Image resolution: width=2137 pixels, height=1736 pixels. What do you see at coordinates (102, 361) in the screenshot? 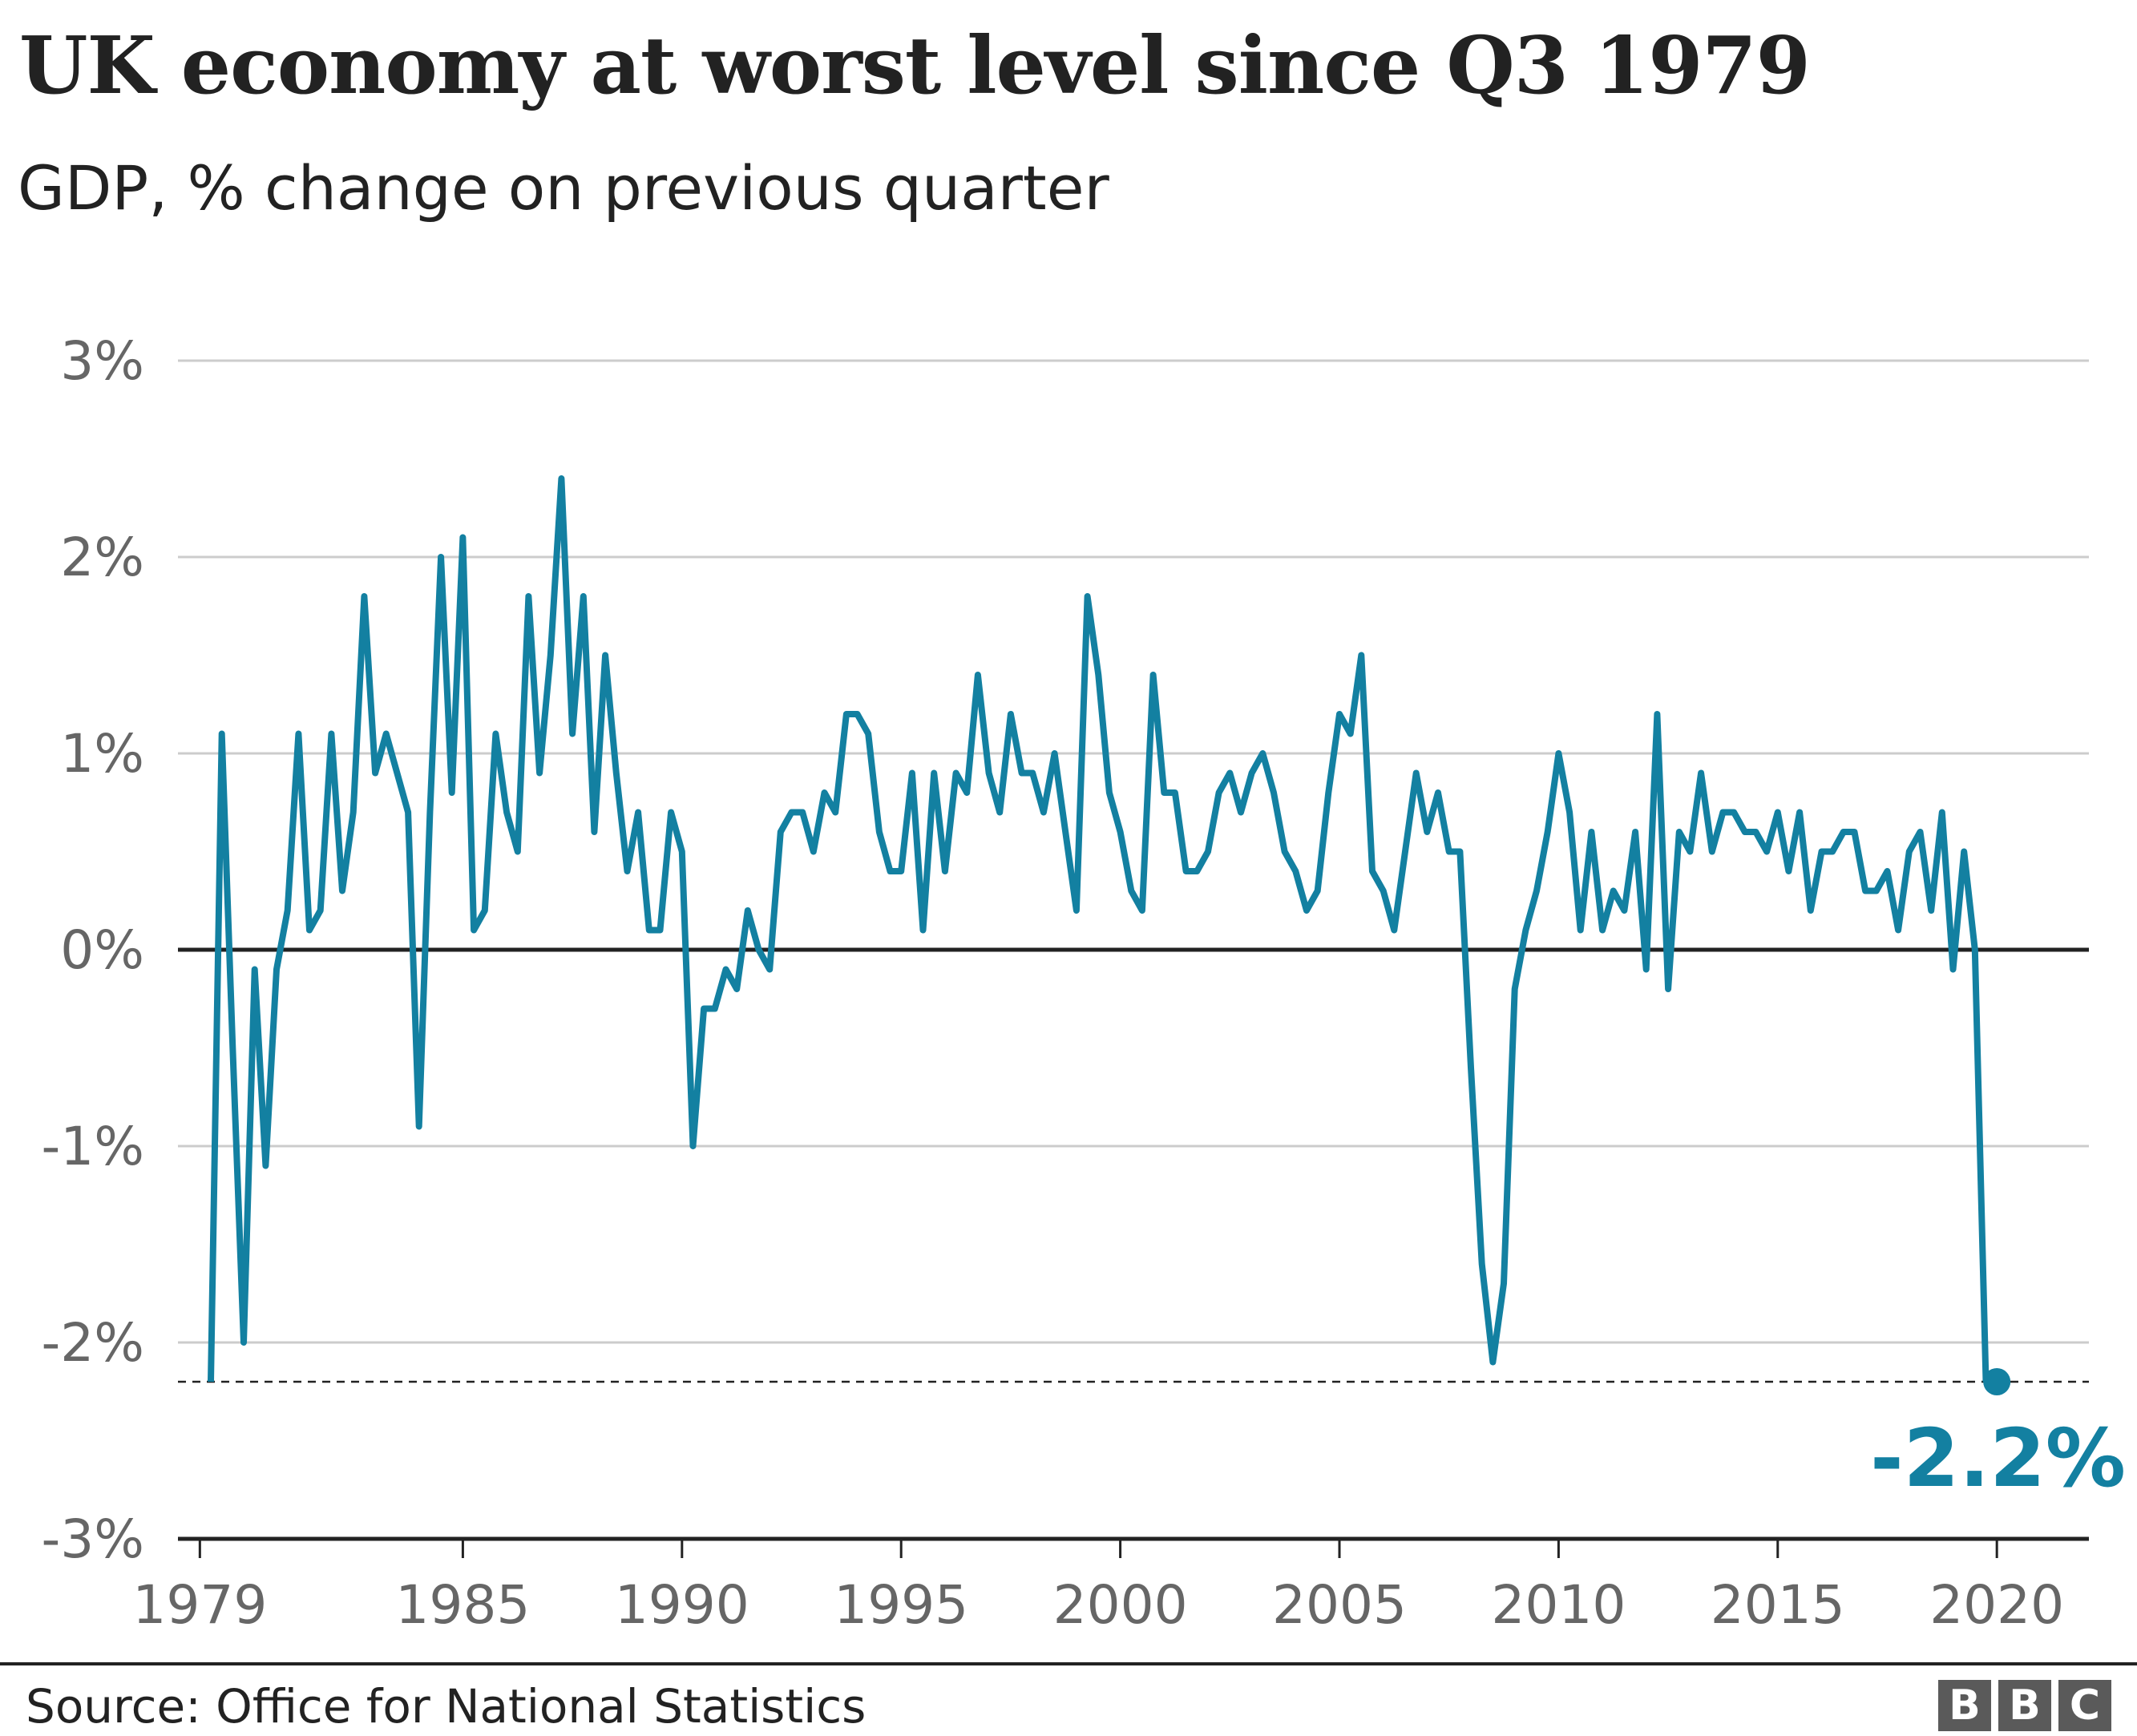
I see `y-tick-label: 3%` at bounding box center [102, 361].